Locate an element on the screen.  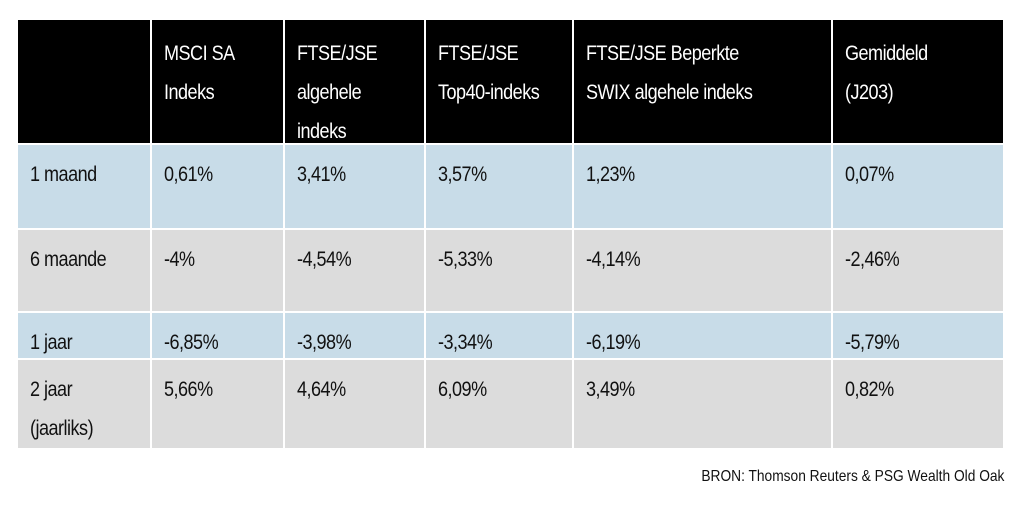
cell-text: 0,61% is located at coordinates (188, 174).